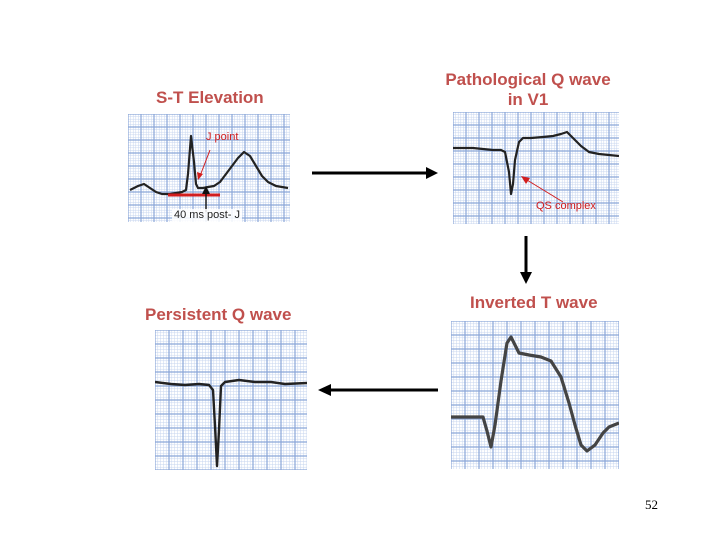 The width and height of the screenshot is (720, 540). Describe the element at coordinates (525, 180) in the screenshot. I see `qs-arrowhead` at that location.